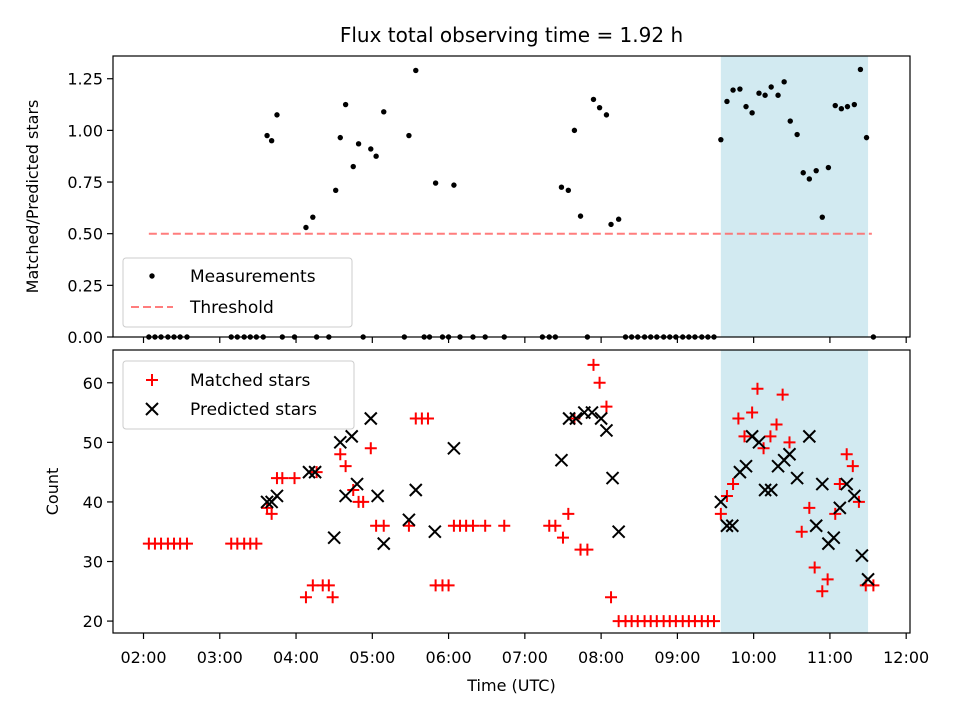 The width and height of the screenshot is (960, 720). What do you see at coordinates (85, 182) in the screenshot?
I see `y-tick-label: 0.75` at bounding box center [85, 182].